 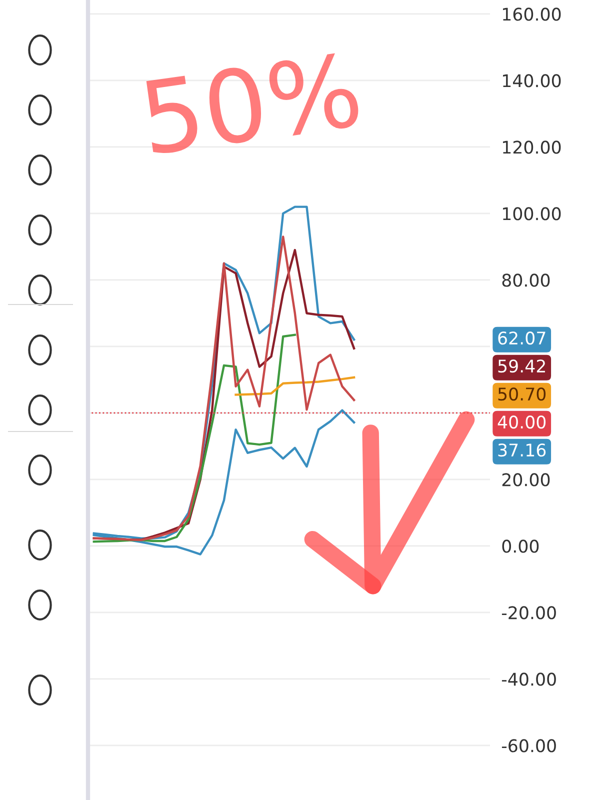 What do you see at coordinates (252, 103) in the screenshot?
I see `annotation: 50%` at bounding box center [252, 103].